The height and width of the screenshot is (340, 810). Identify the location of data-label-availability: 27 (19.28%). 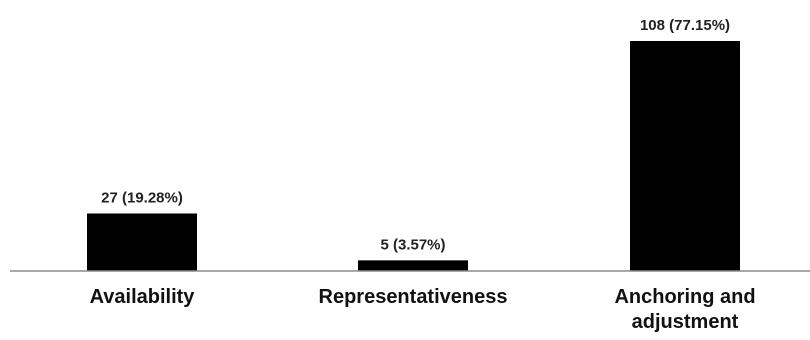
(142, 198).